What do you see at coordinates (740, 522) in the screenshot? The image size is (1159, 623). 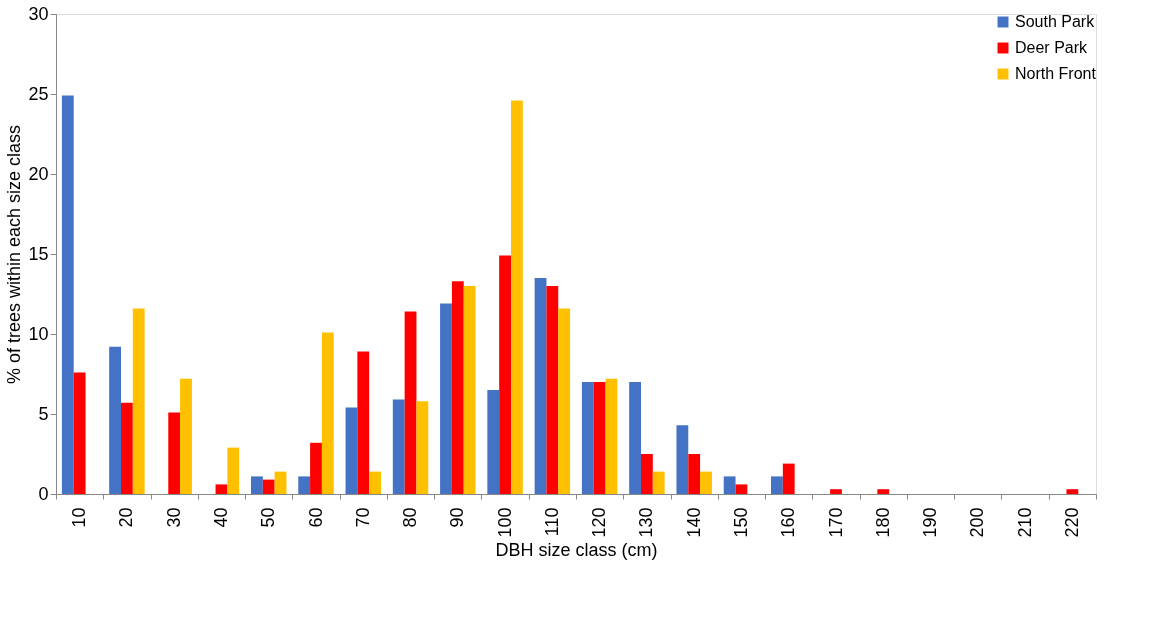 I see `x-tick-label: 150` at bounding box center [740, 522].